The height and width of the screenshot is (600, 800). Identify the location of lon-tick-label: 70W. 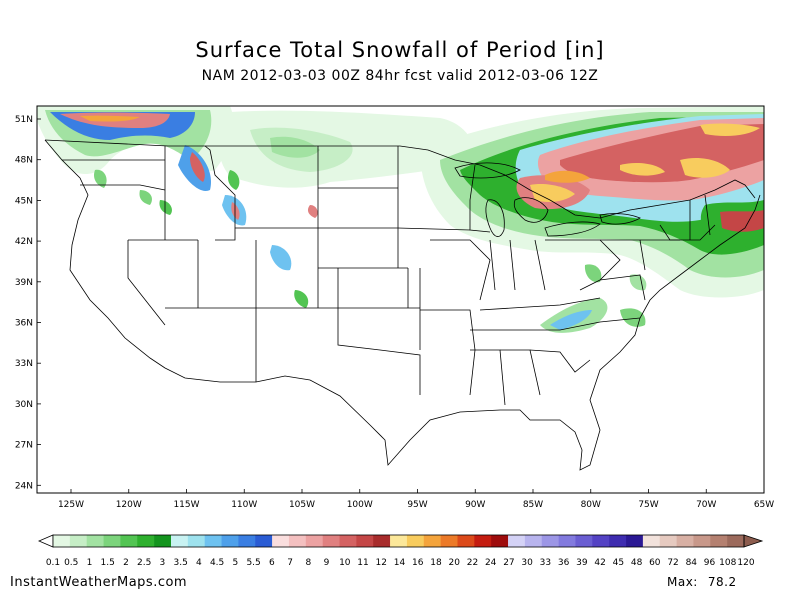
(706, 505).